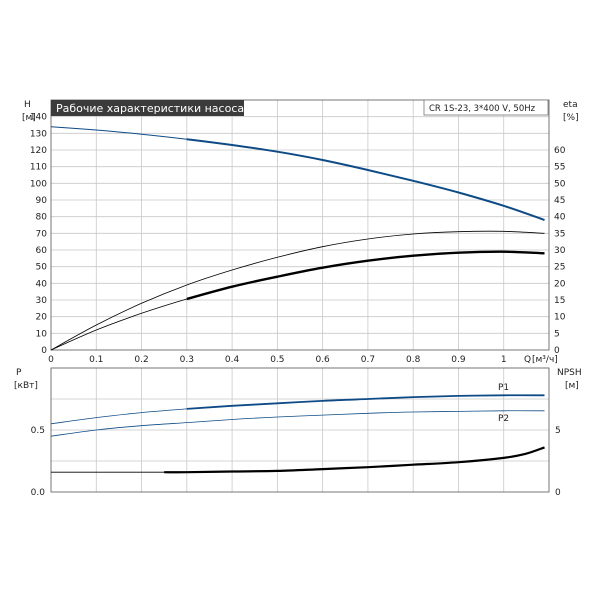  Describe the element at coordinates (42, 301) in the screenshot. I see `head-tick-label: 30` at that location.